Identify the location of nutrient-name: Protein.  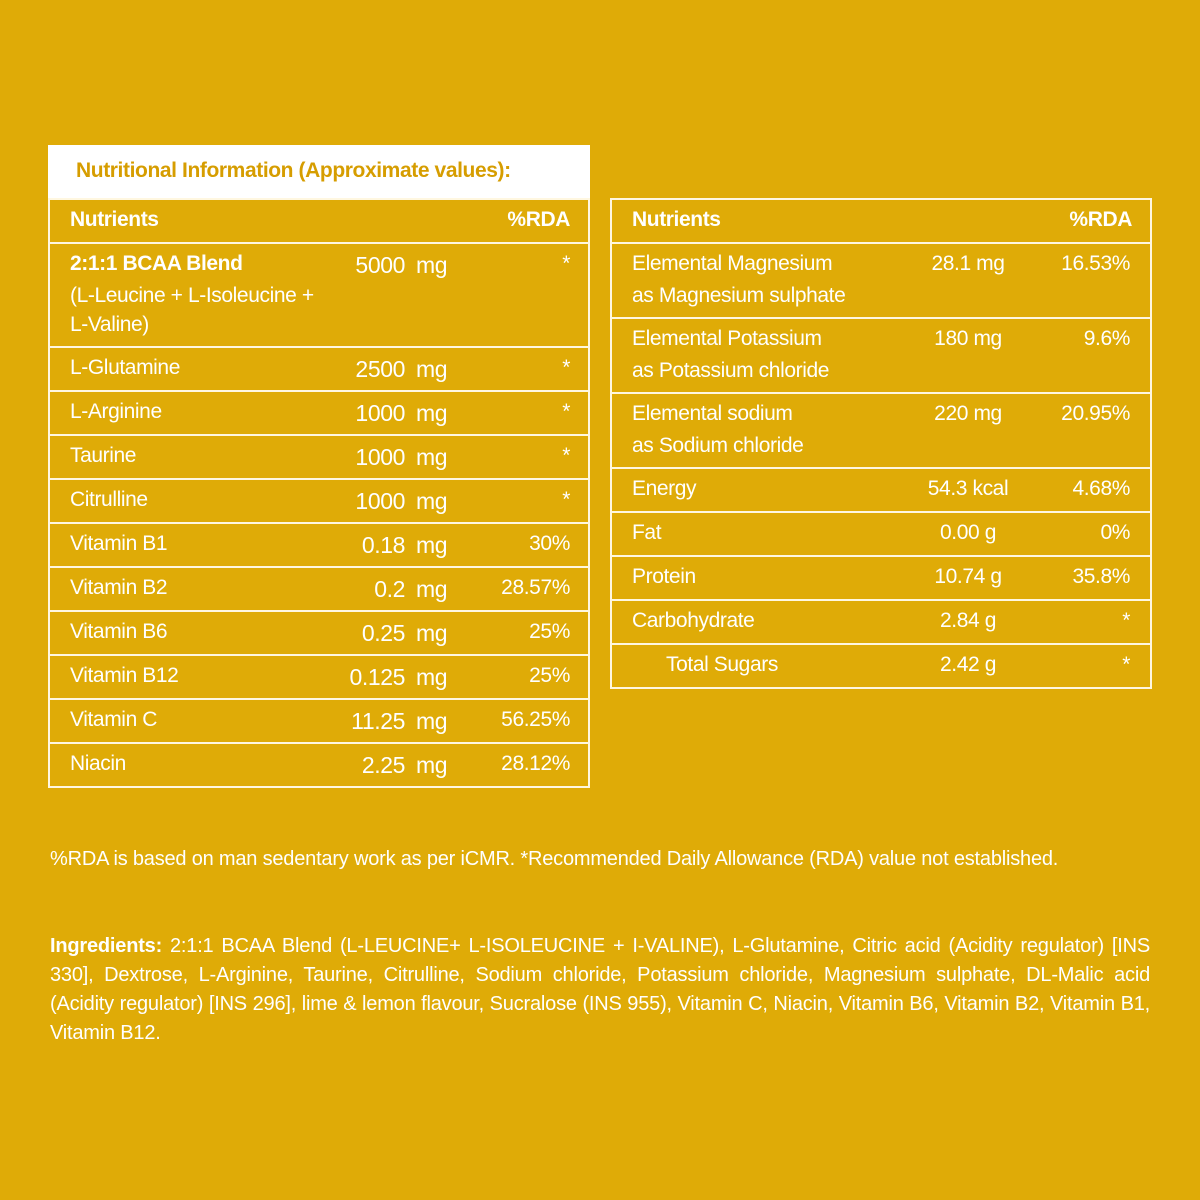
(664, 576).